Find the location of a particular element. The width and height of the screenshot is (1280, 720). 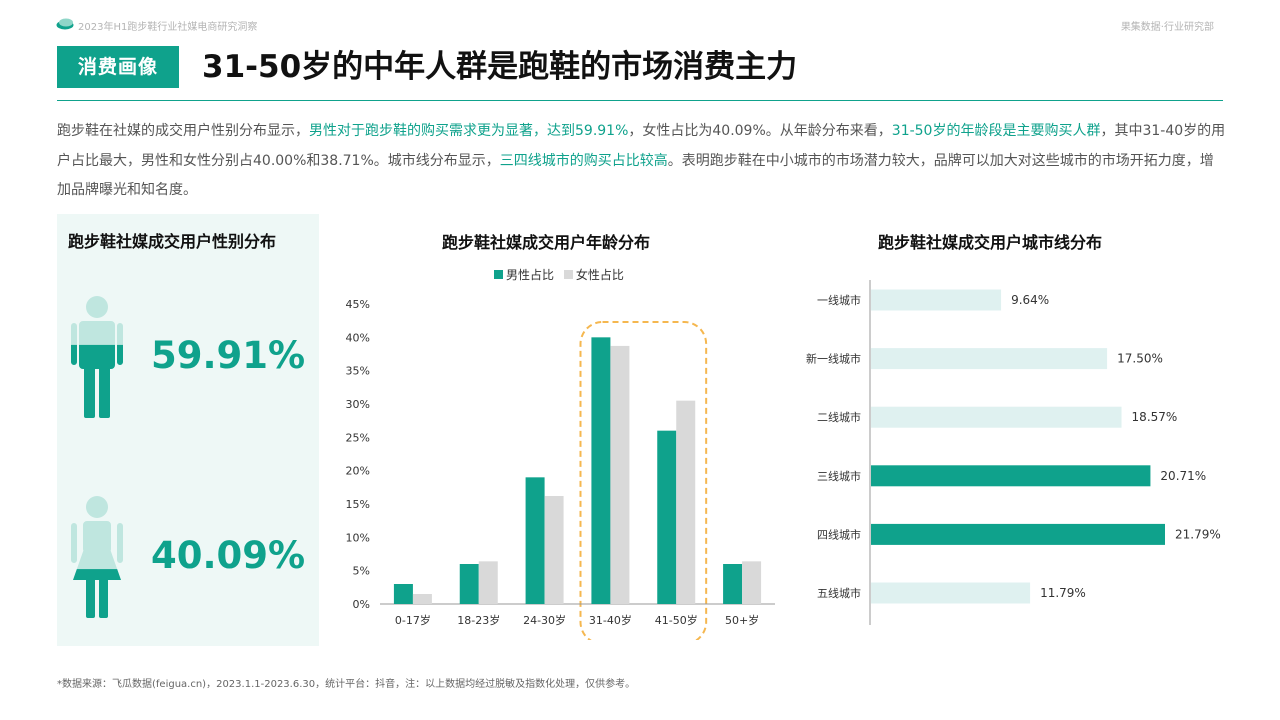

x-tick-label: 31-40岁 is located at coordinates (610, 620).